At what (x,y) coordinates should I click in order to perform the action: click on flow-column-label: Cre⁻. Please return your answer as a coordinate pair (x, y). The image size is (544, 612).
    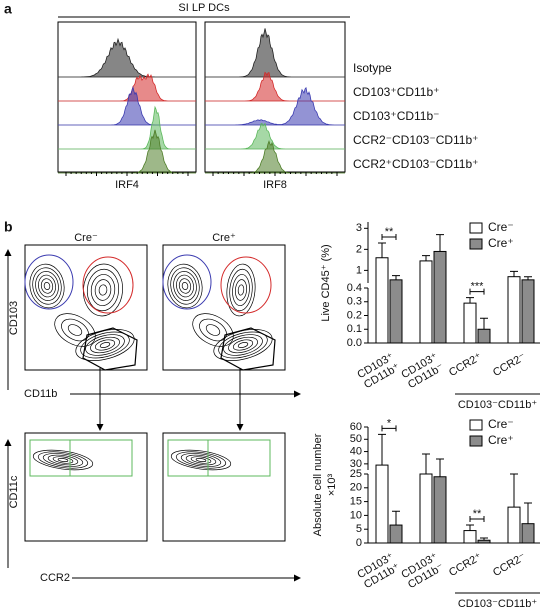
    Looking at the image, I should click on (86, 238).